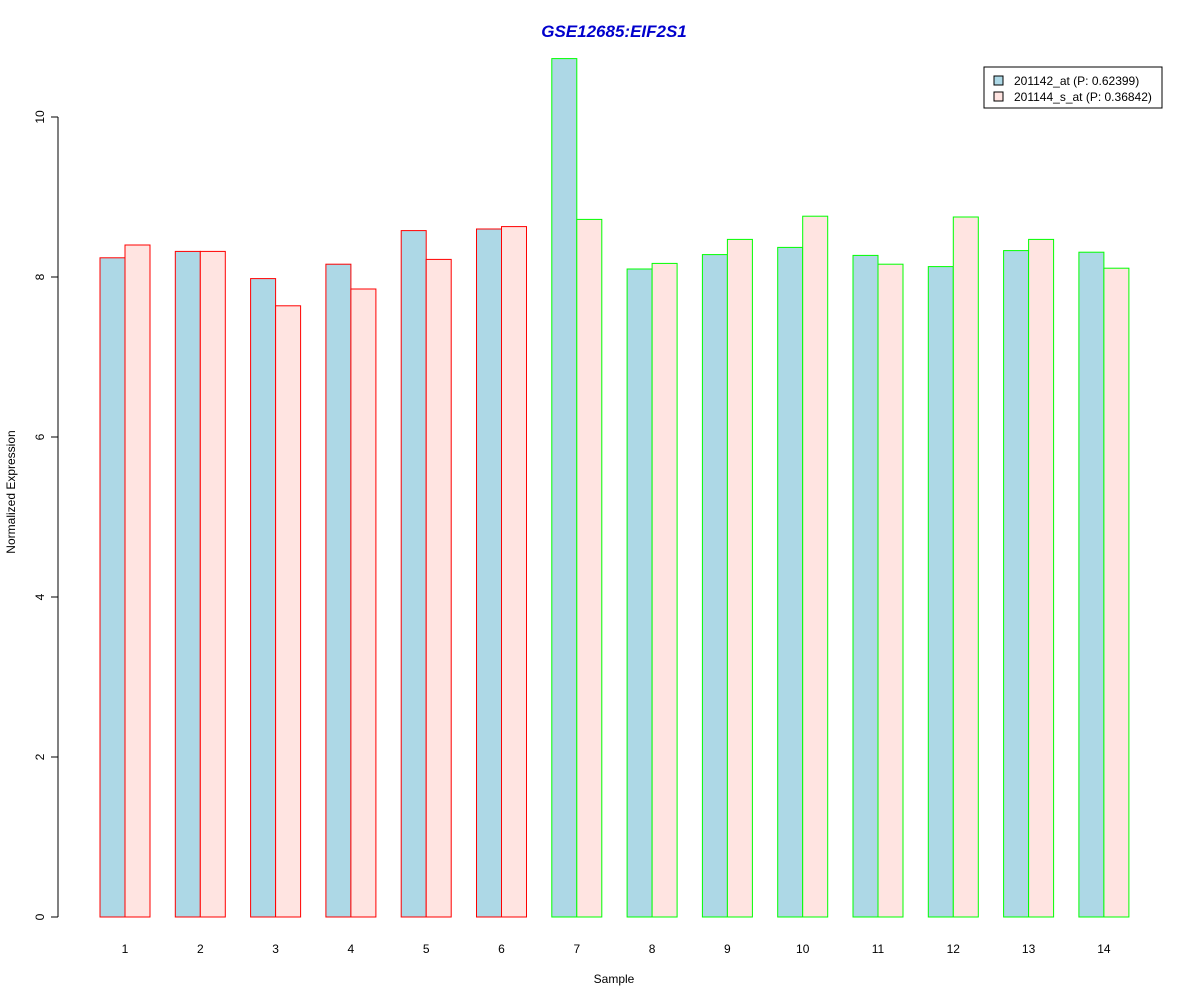 This screenshot has height=1000, width=1200. Describe the element at coordinates (46, 515) in the screenshot. I see `y-axis: 0 2 4 6 8 10` at that location.